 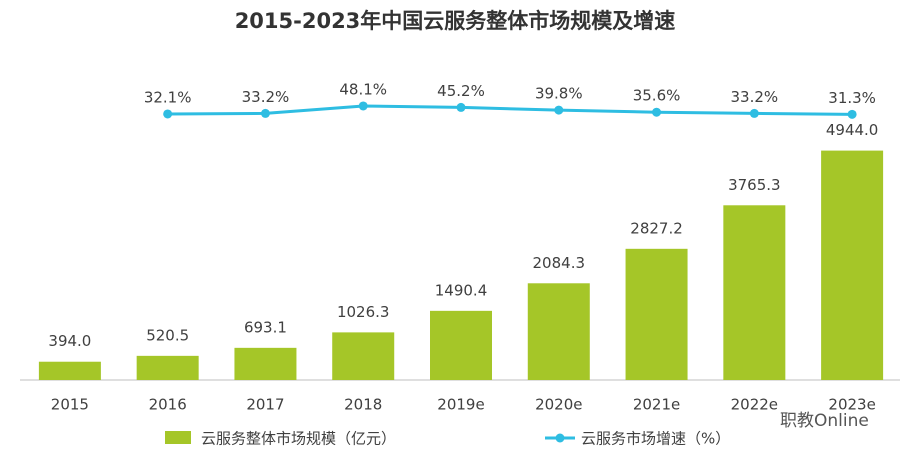 I want to click on bar-value-label: 2084.3, so click(x=559, y=263).